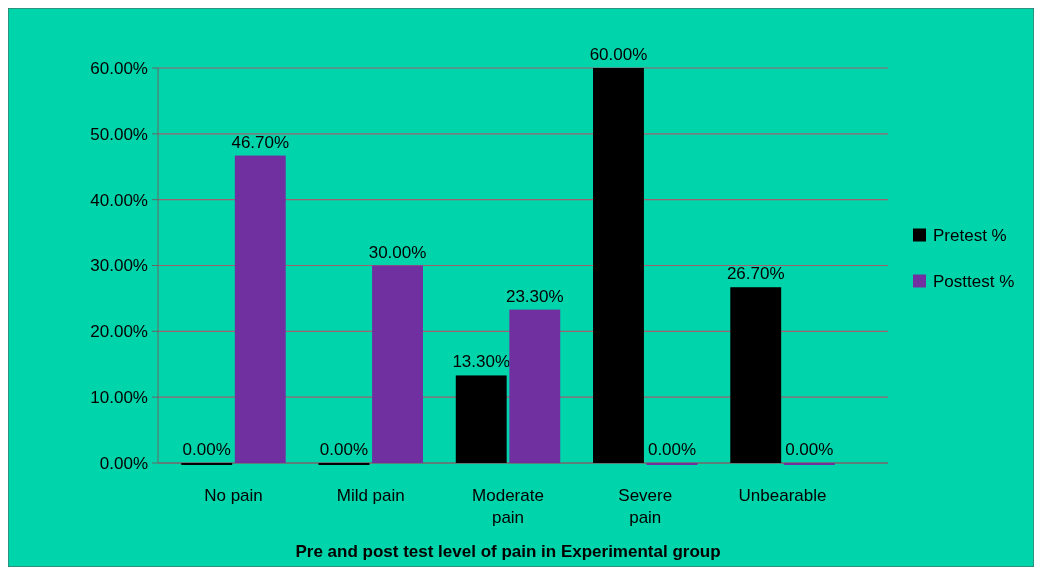  What do you see at coordinates (534, 296) in the screenshot?
I see `data-label: 23.30%` at bounding box center [534, 296].